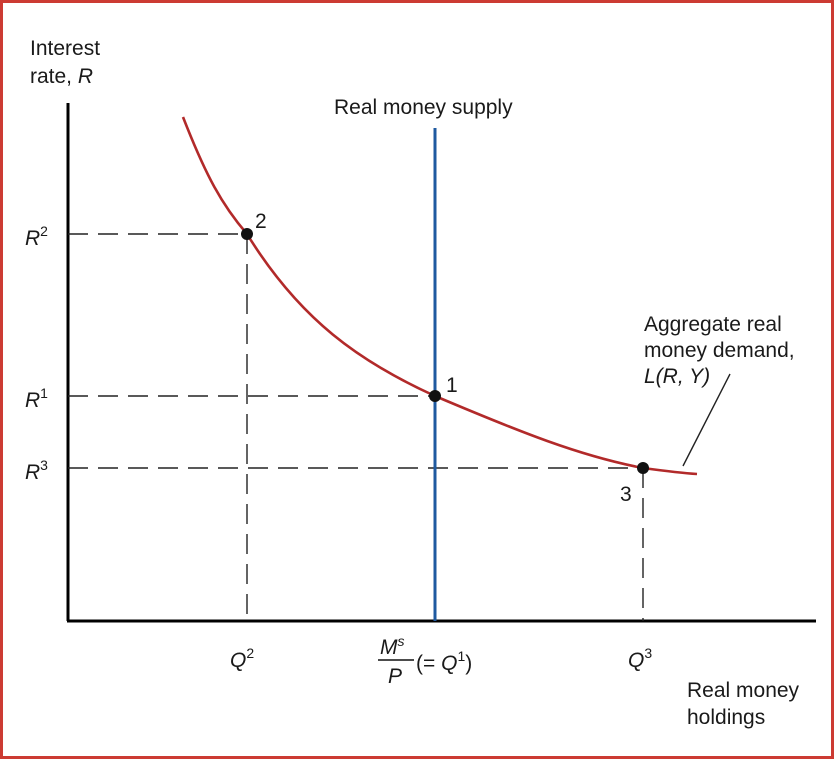 Image resolution: width=834 pixels, height=759 pixels. Describe the element at coordinates (392, 646) in the screenshot. I see `ms-numerator: Ms` at that location.